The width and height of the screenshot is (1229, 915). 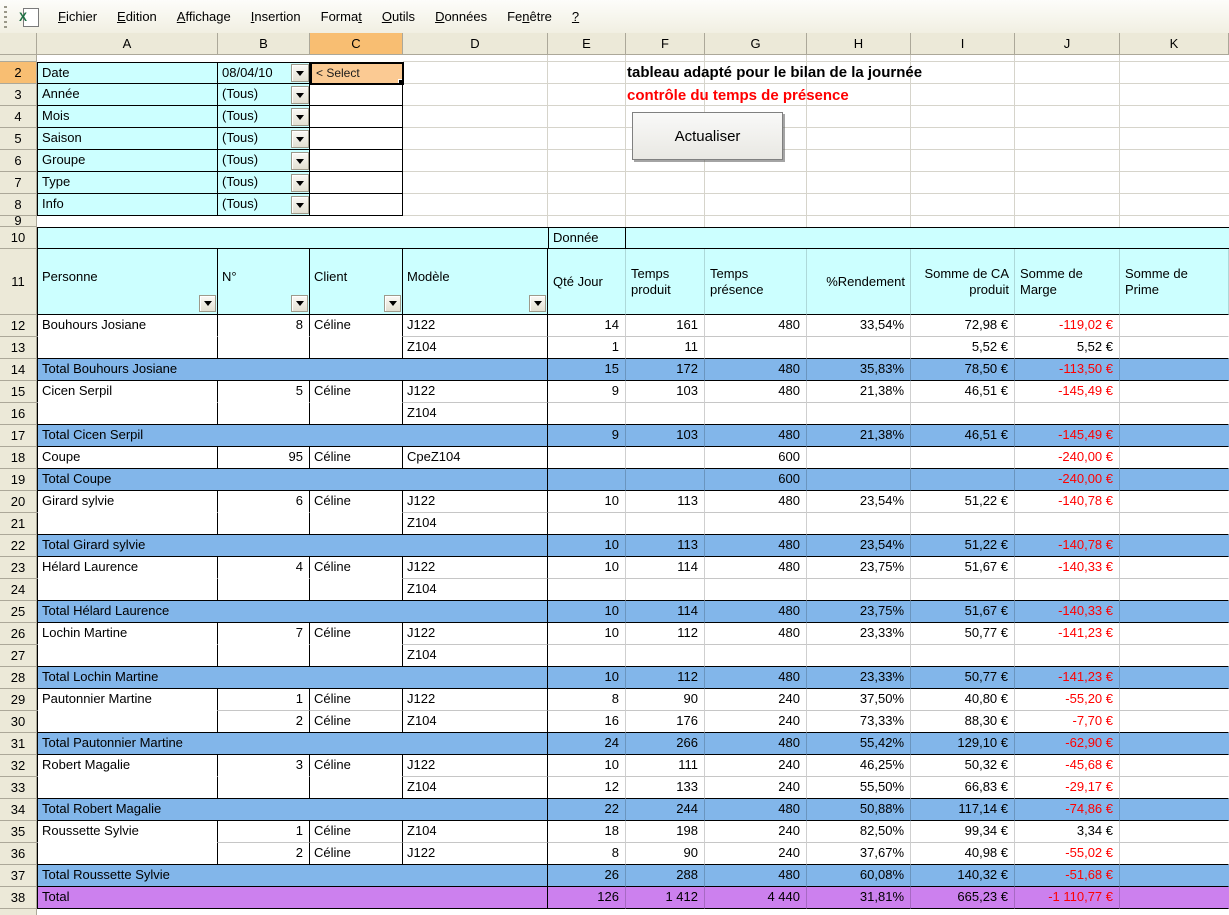 What do you see at coordinates (587, 568) in the screenshot?
I see `cell-E23: 10` at bounding box center [587, 568].